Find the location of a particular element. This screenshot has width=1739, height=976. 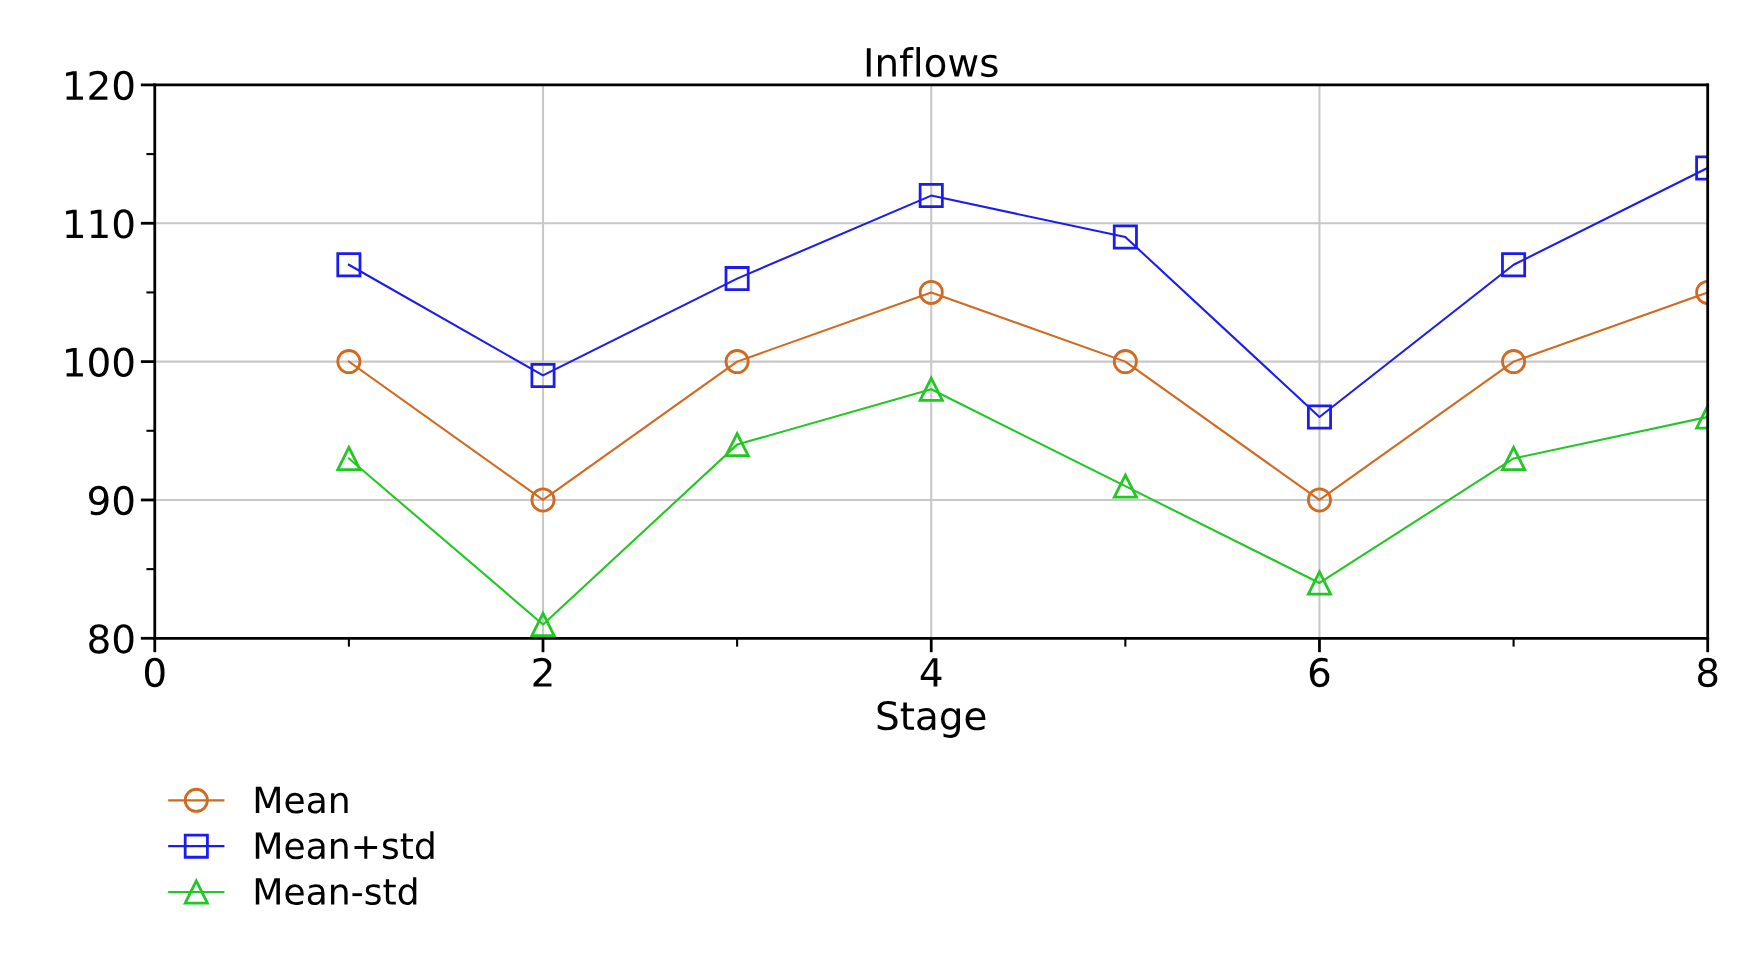

x-tick-label: 2 is located at coordinates (542, 672).